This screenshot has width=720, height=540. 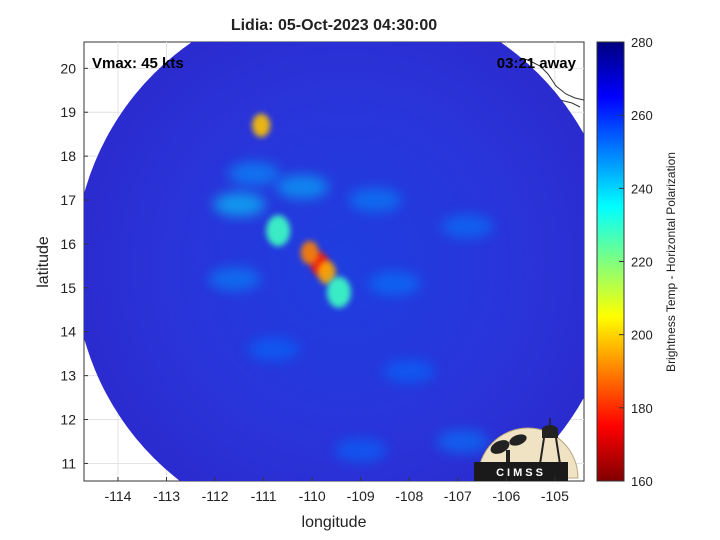 I want to click on colorbar-ticks: 160 180 200 220 240 260 280, so click(x=636, y=262).